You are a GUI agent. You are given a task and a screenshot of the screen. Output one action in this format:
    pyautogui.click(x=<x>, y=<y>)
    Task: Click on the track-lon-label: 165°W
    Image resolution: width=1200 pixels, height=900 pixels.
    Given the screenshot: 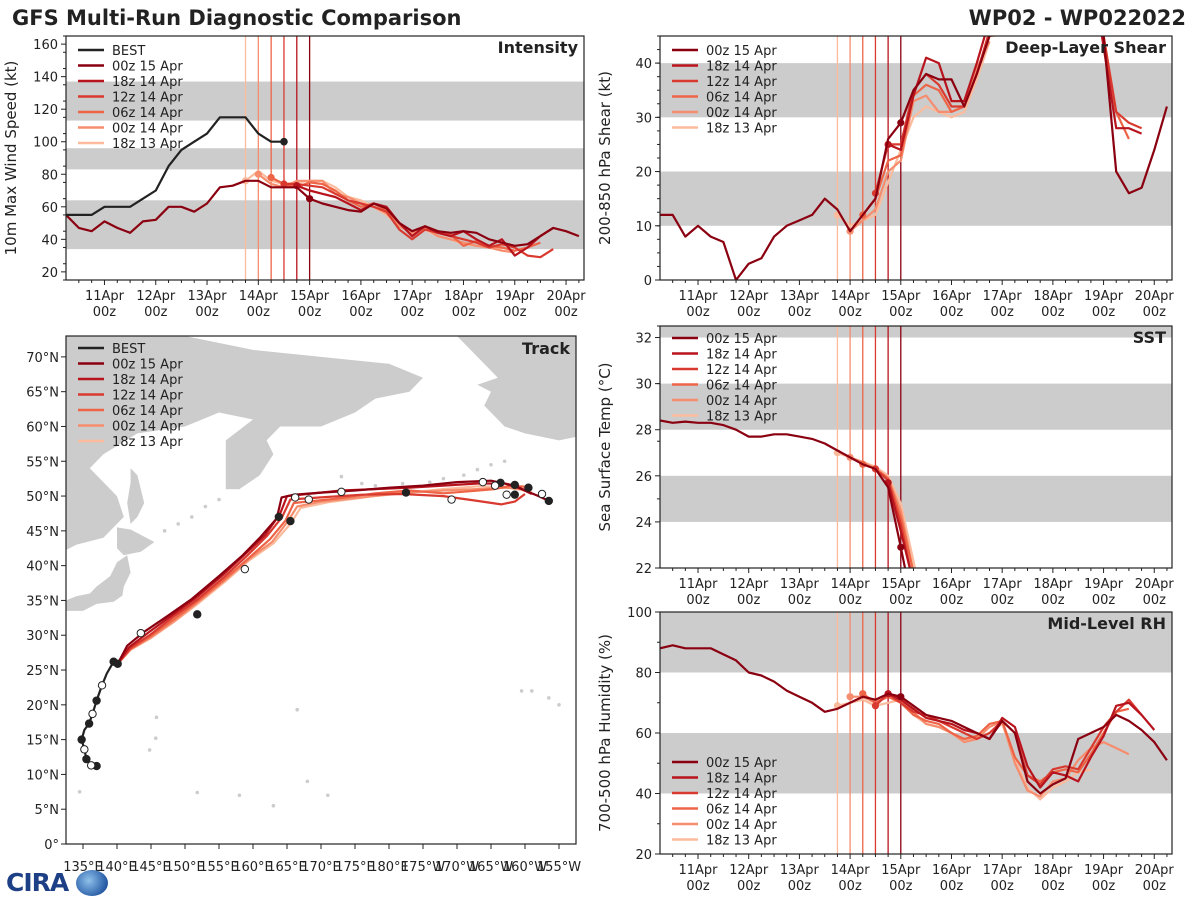 What is the action you would take?
    pyautogui.click(x=491, y=867)
    